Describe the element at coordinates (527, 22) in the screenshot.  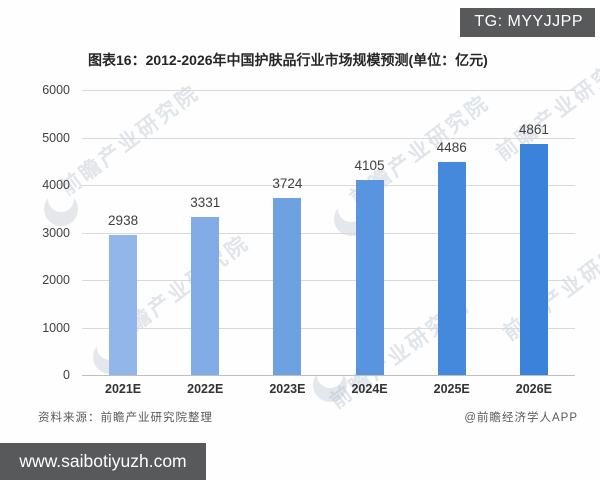
I see `tg-contact-badge: TG: MYYJJPP` at that location.